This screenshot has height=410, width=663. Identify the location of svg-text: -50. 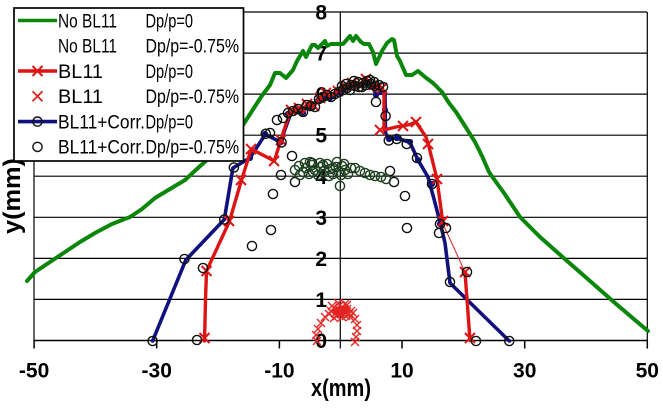
(34, 371).